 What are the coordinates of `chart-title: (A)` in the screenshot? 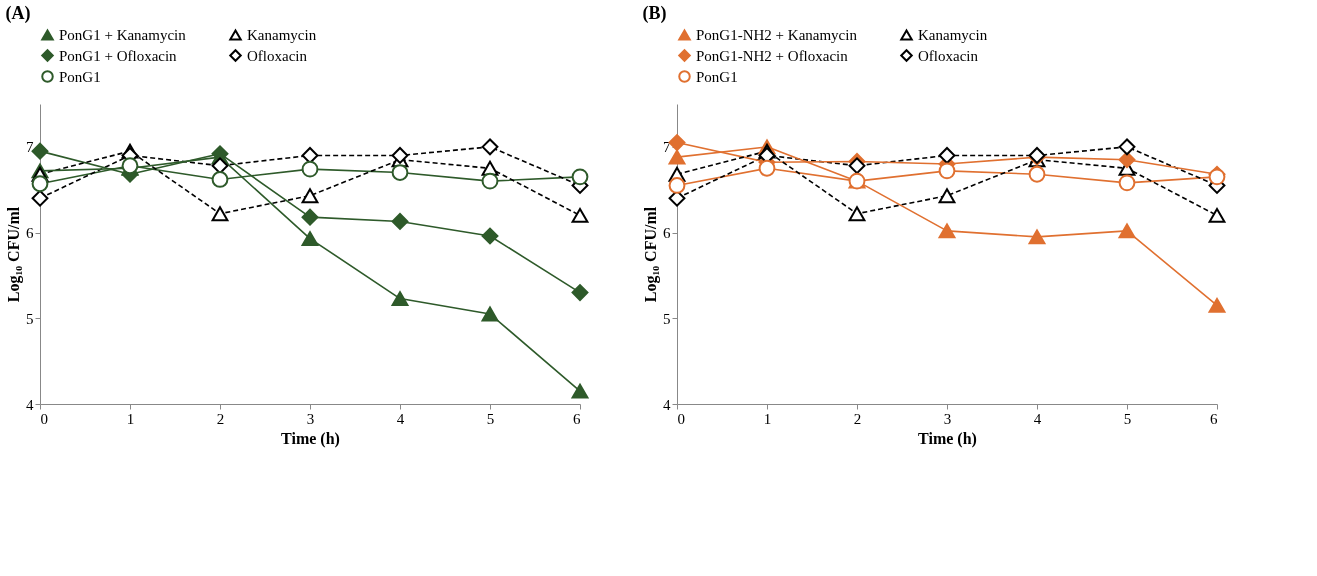 It's located at (18, 13).